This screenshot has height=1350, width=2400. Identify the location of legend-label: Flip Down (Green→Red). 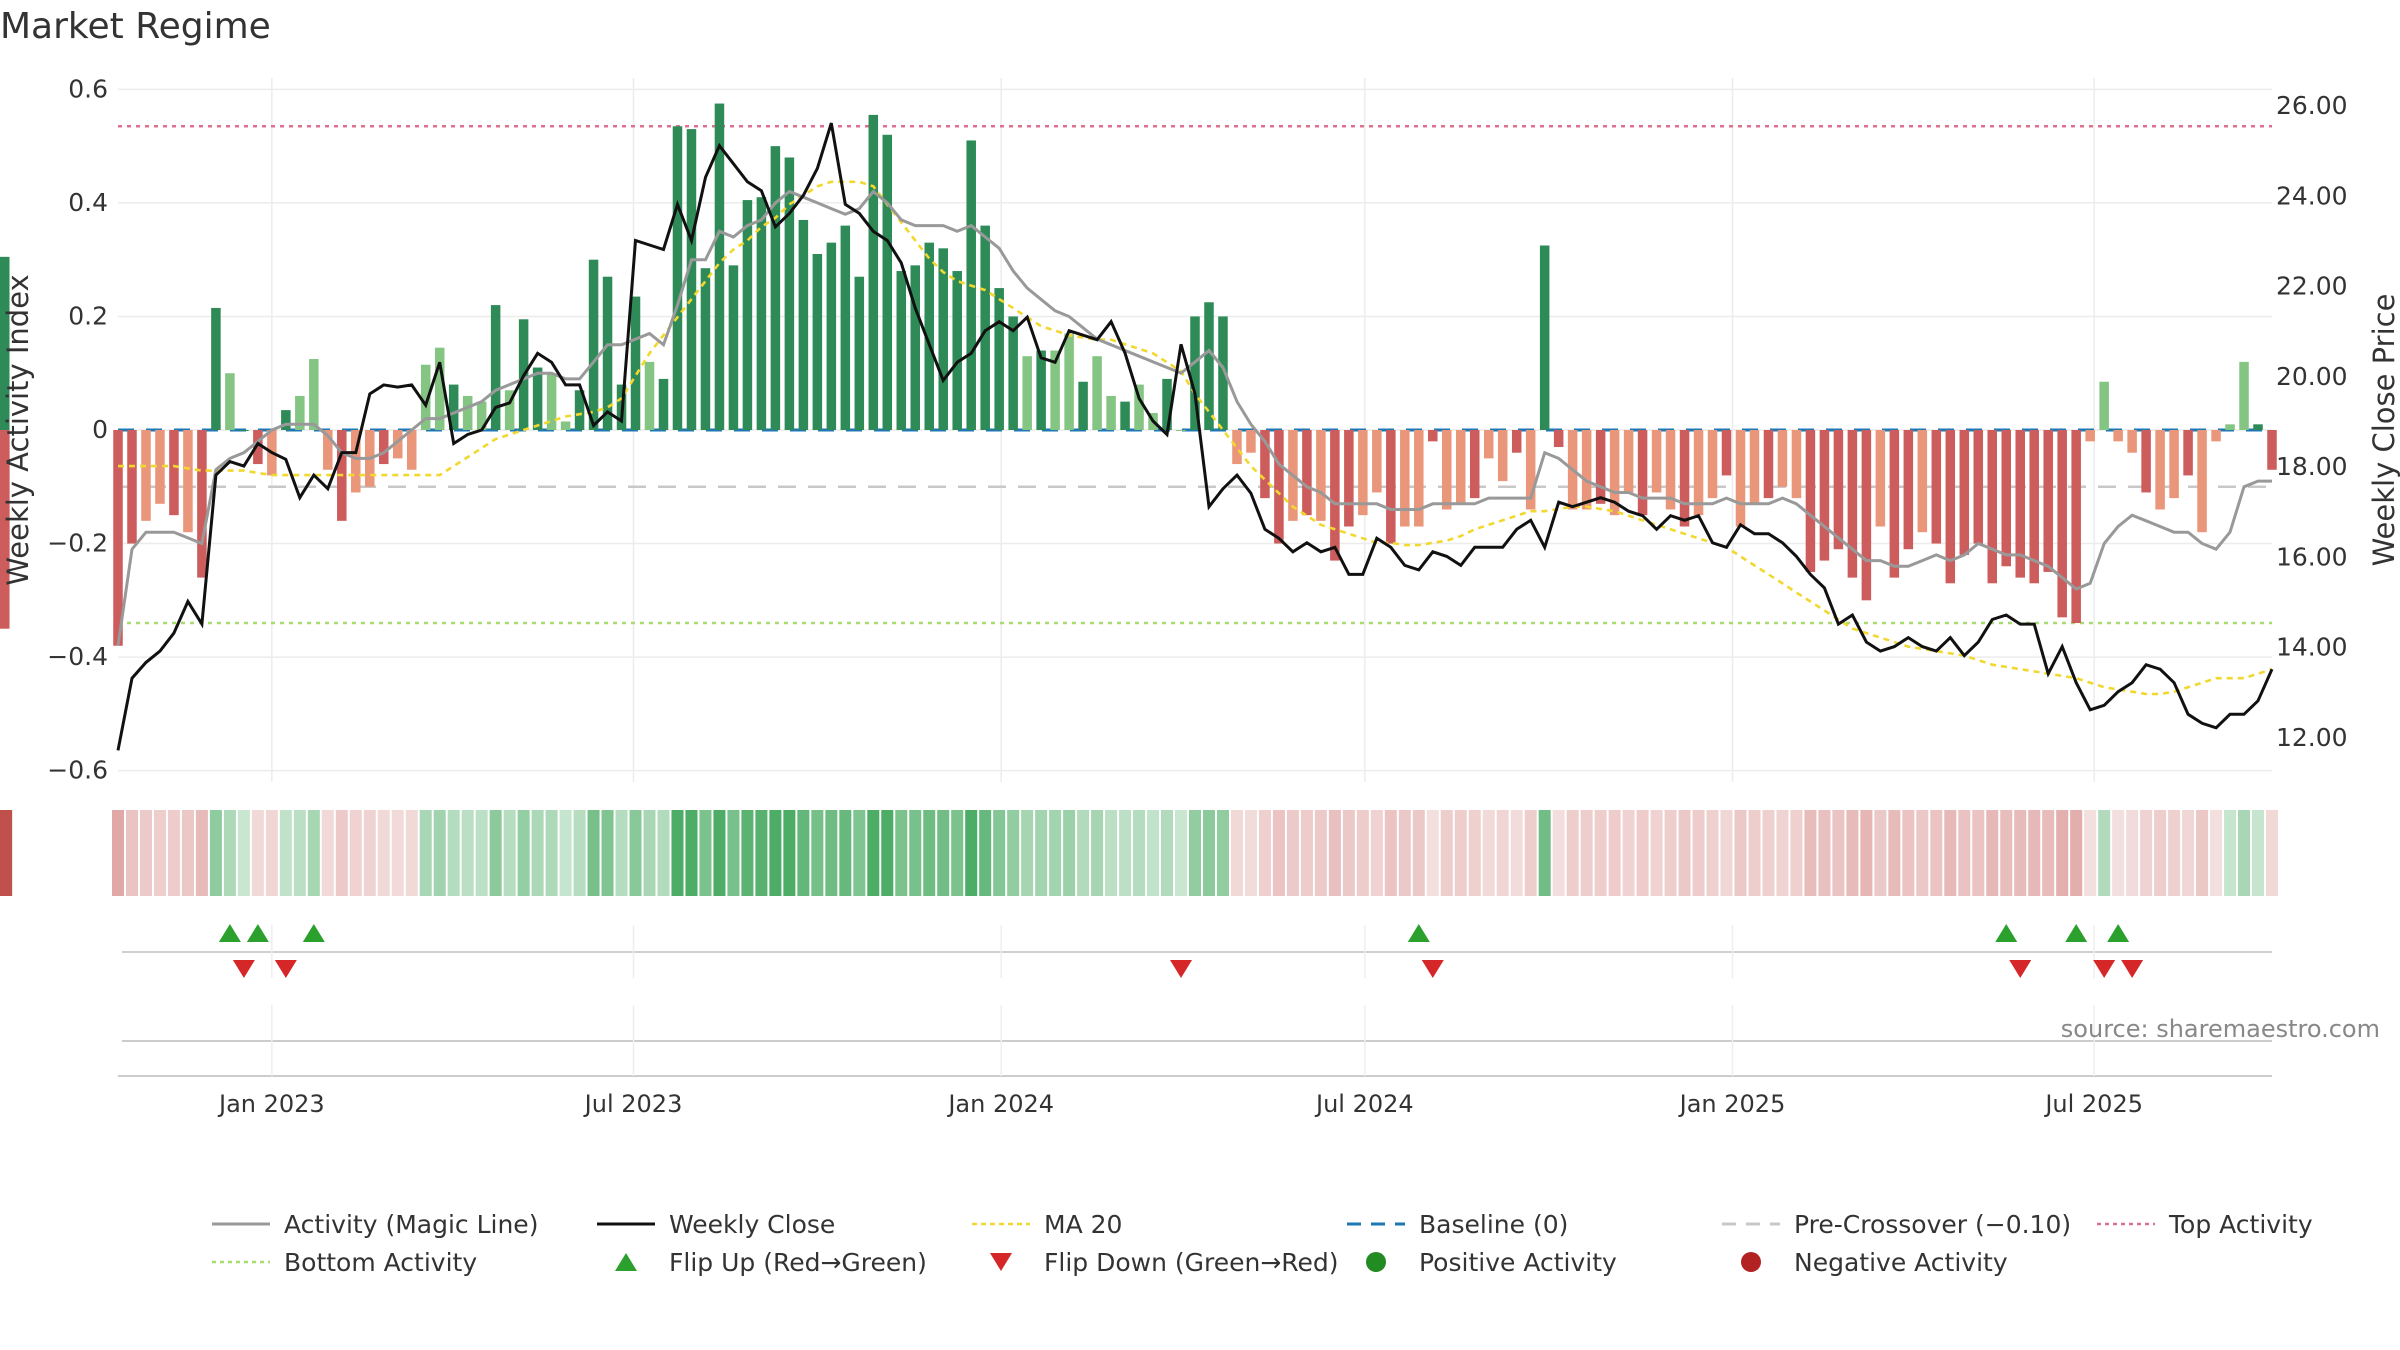
(1191, 1262).